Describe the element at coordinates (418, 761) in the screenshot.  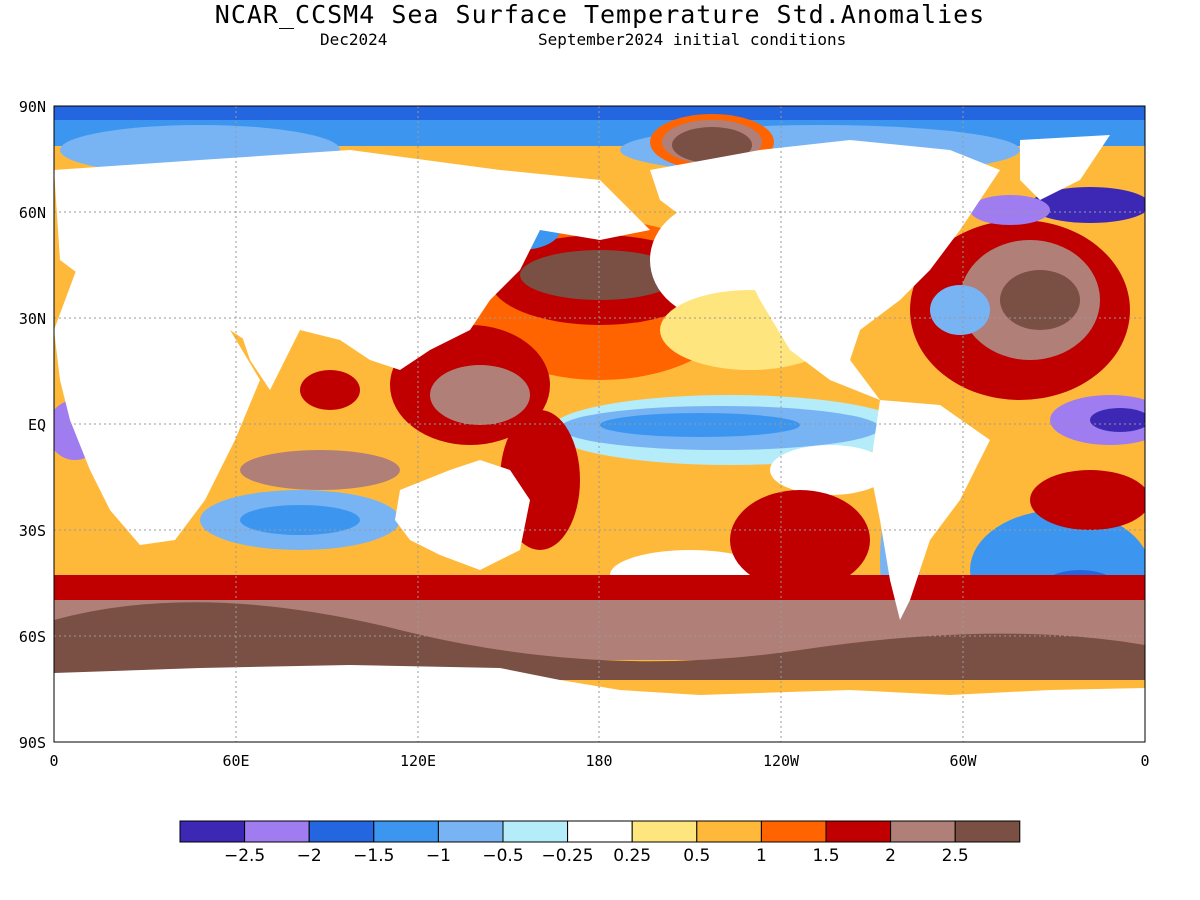
I see `lon-tick-120e: 120E` at that location.